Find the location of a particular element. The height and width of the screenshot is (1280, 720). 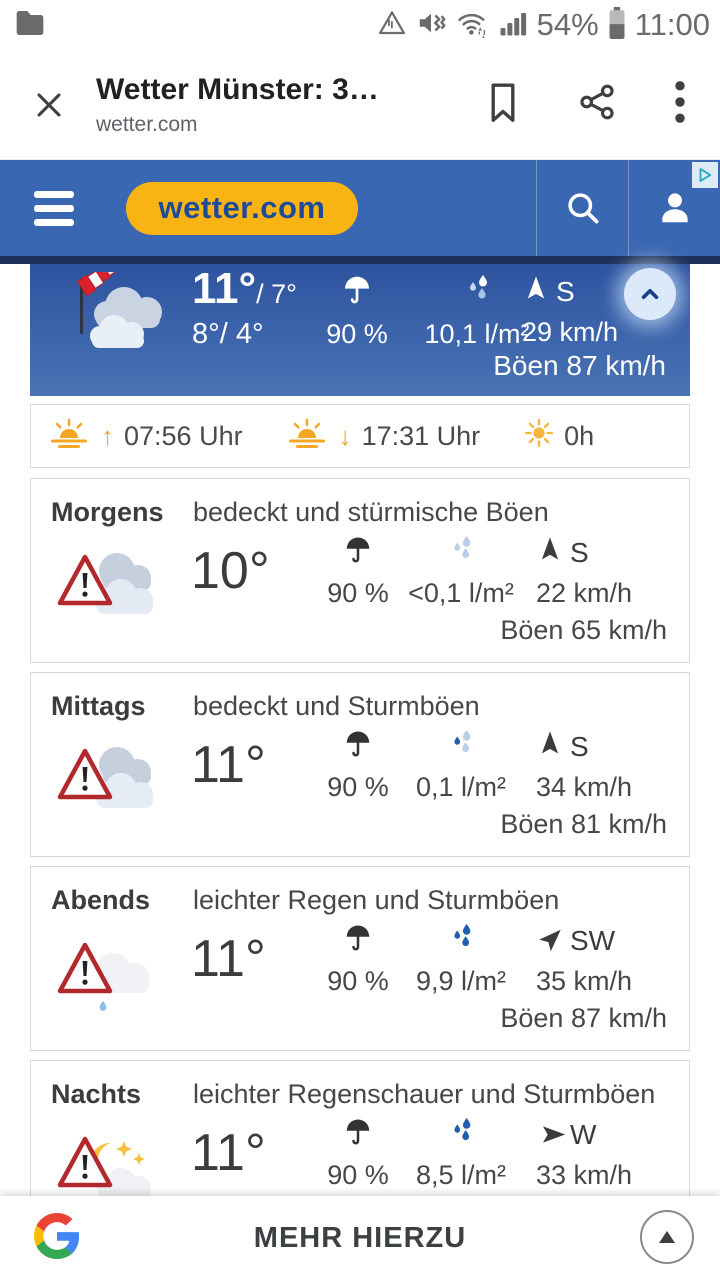

wetter-com-logo: wetter.com is located at coordinates (242, 208).